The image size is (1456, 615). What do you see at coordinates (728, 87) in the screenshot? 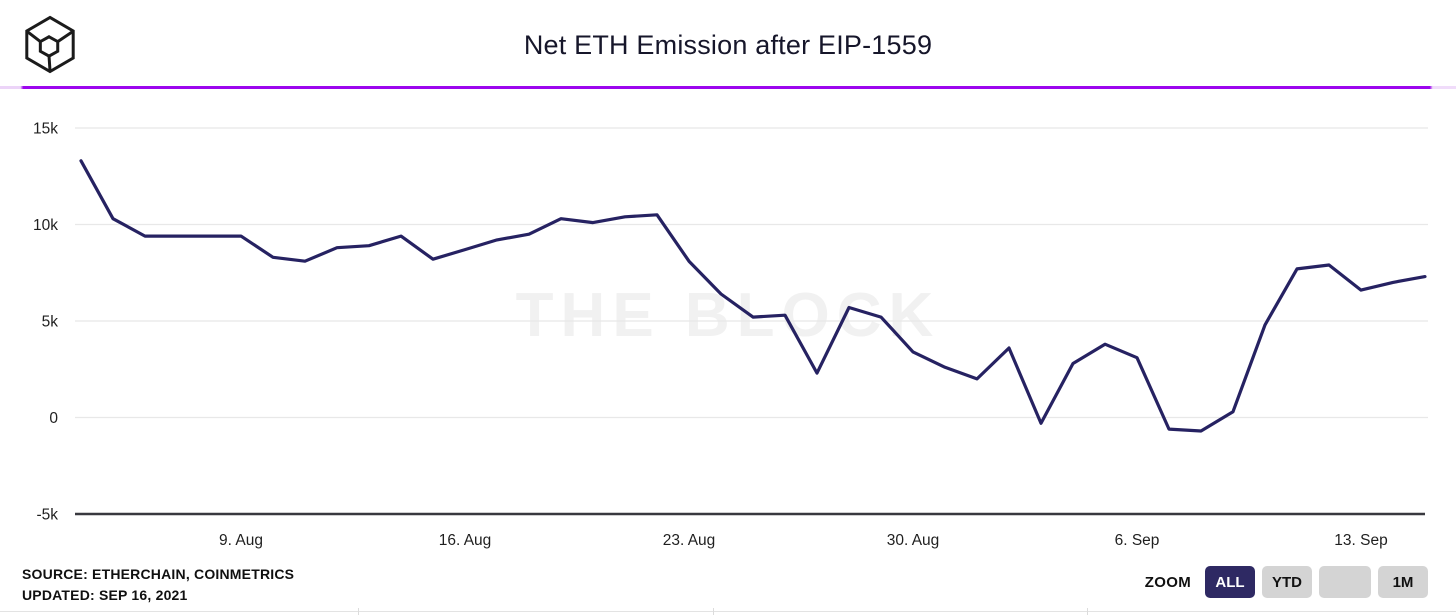
I see `purple-divider` at bounding box center [728, 87].